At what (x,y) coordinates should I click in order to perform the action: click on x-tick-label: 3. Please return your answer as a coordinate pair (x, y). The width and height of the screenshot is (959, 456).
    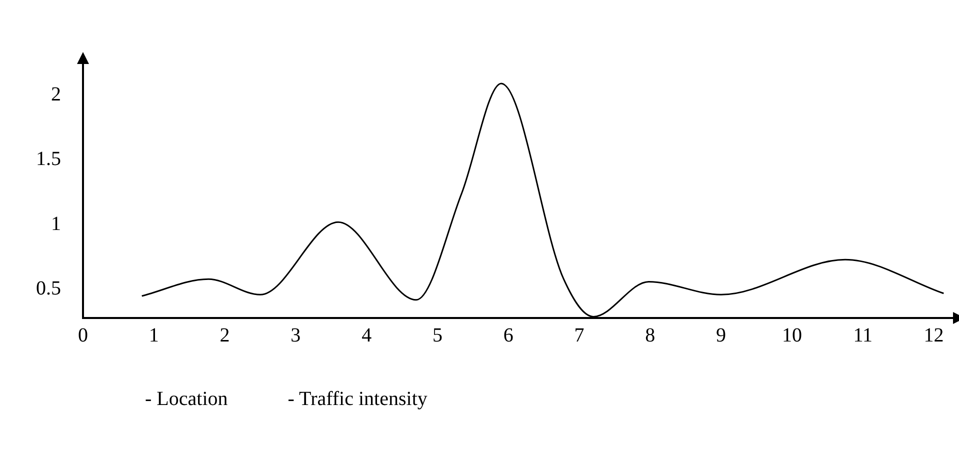
    Looking at the image, I should click on (295, 335).